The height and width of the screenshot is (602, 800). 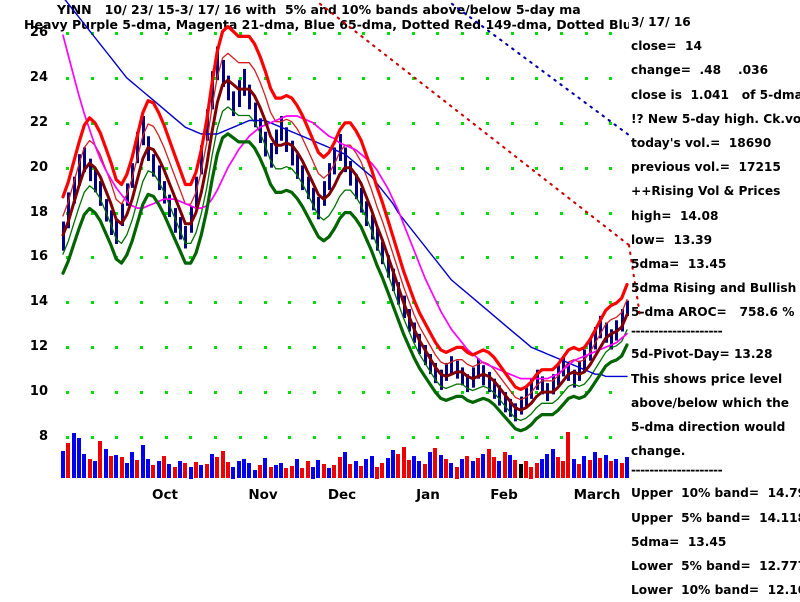 What do you see at coordinates (715, 94) in the screenshot?
I see `panel-line-3: close is 1.041 of 5-dma` at bounding box center [715, 94].